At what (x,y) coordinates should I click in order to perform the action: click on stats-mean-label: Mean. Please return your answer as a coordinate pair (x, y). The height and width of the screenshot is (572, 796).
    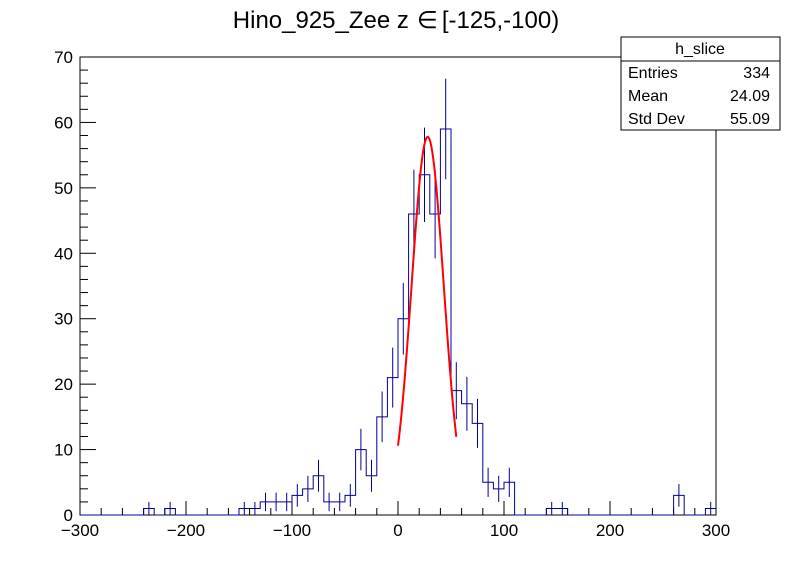
    Looking at the image, I should click on (648, 96).